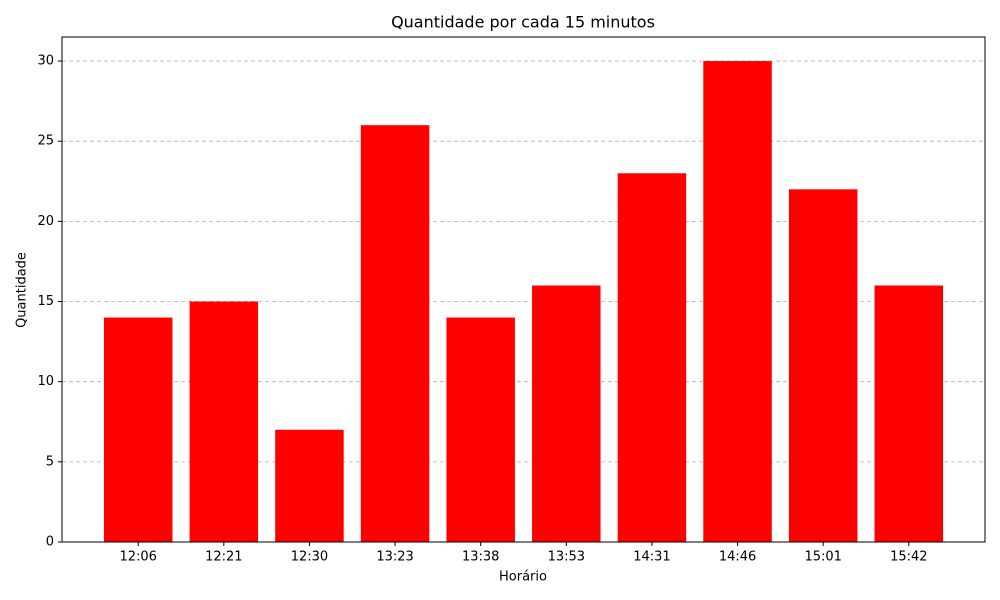 The height and width of the screenshot is (600, 1000). What do you see at coordinates (45, 301) in the screenshot?
I see `y-tick-label: 15` at bounding box center [45, 301].